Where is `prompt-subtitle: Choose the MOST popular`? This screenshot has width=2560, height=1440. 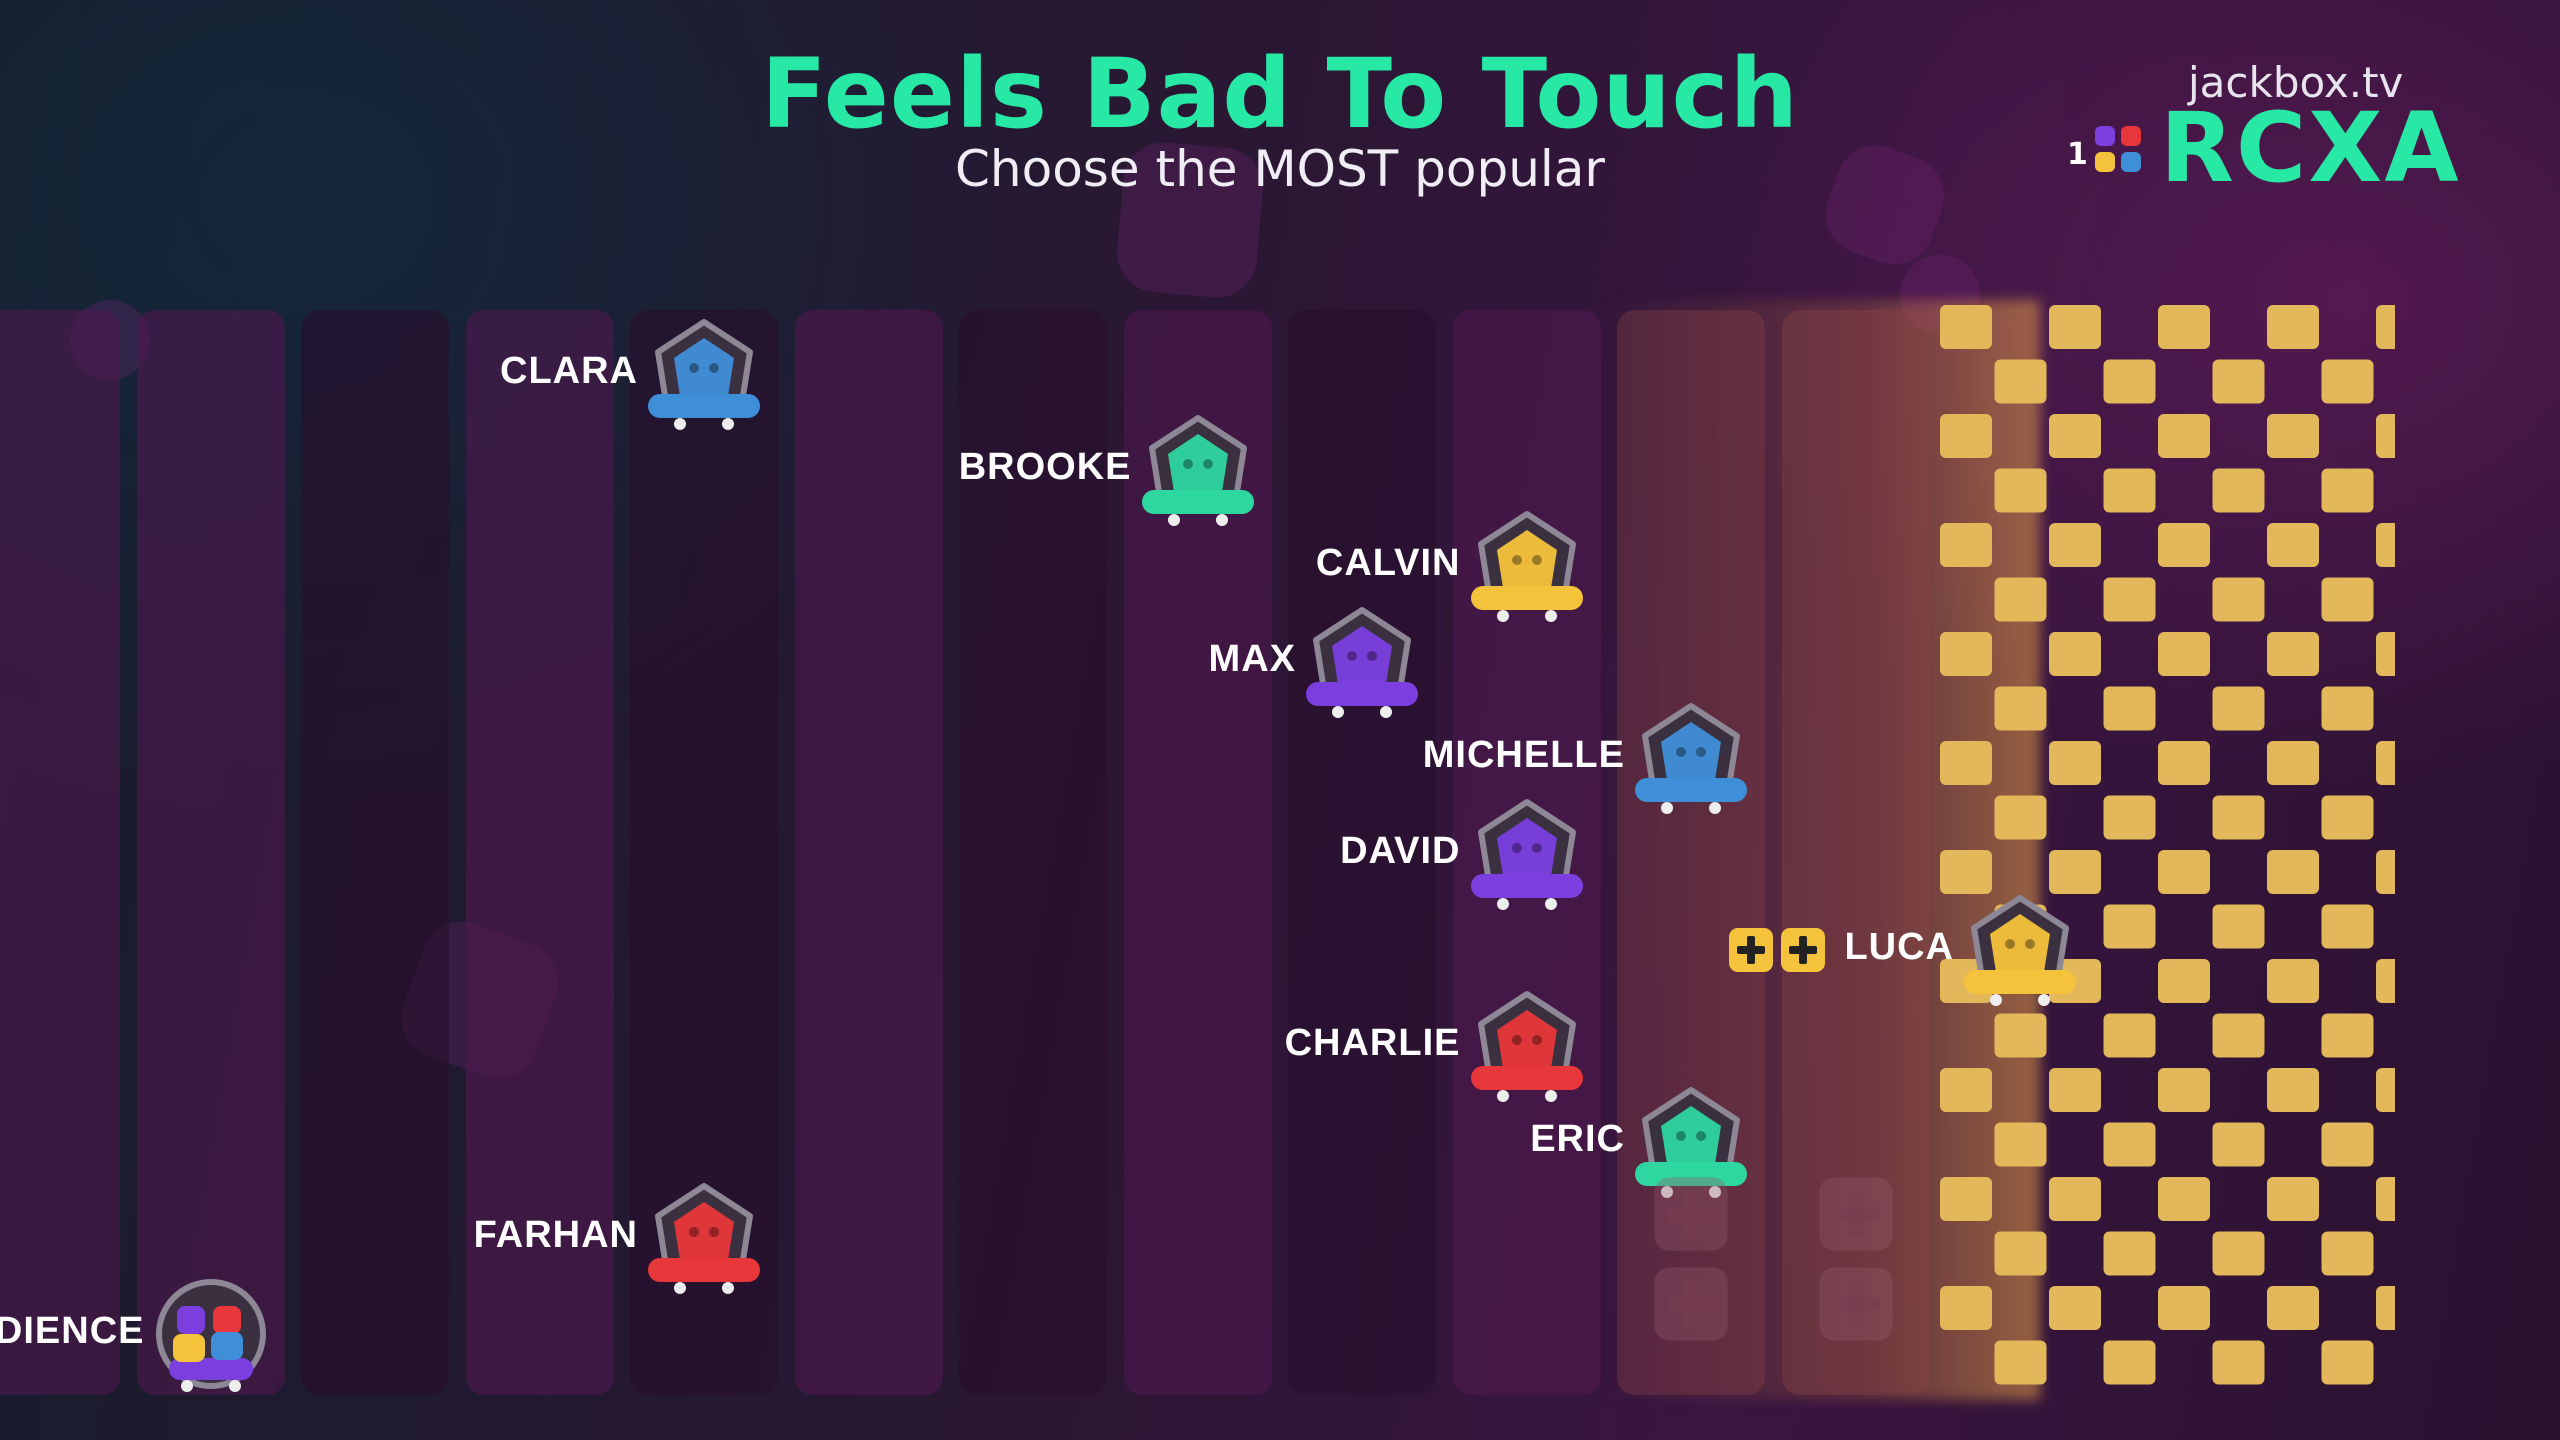
prompt-subtitle: Choose the MOST popular is located at coordinates (1280, 169).